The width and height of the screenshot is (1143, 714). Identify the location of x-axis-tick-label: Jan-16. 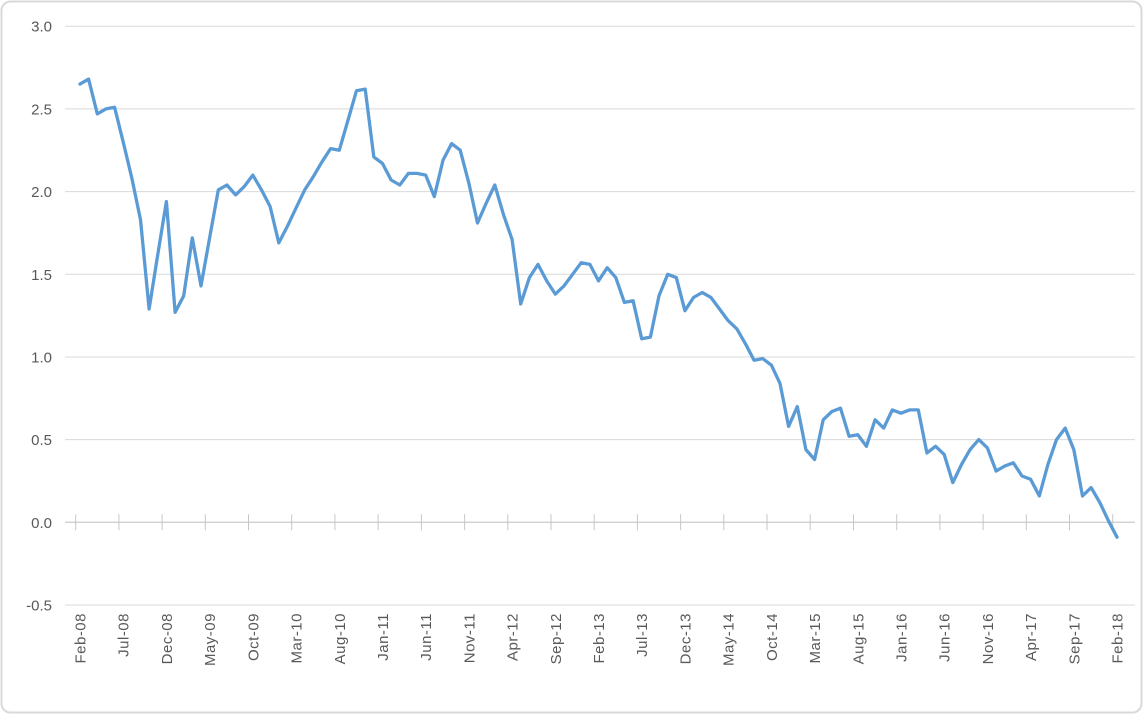
(902, 637).